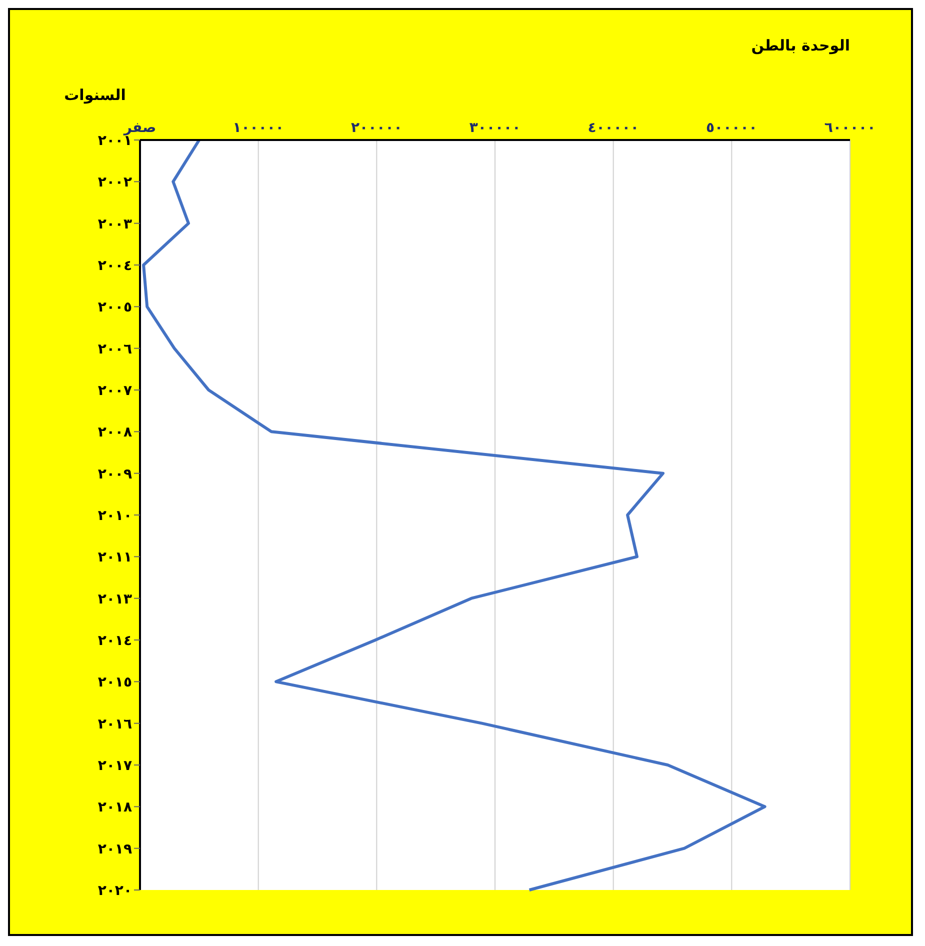 The width and height of the screenshot is (925, 946). What do you see at coordinates (115, 432) in the screenshot?
I see `y-tick-label: ٢٠٠٨` at bounding box center [115, 432].